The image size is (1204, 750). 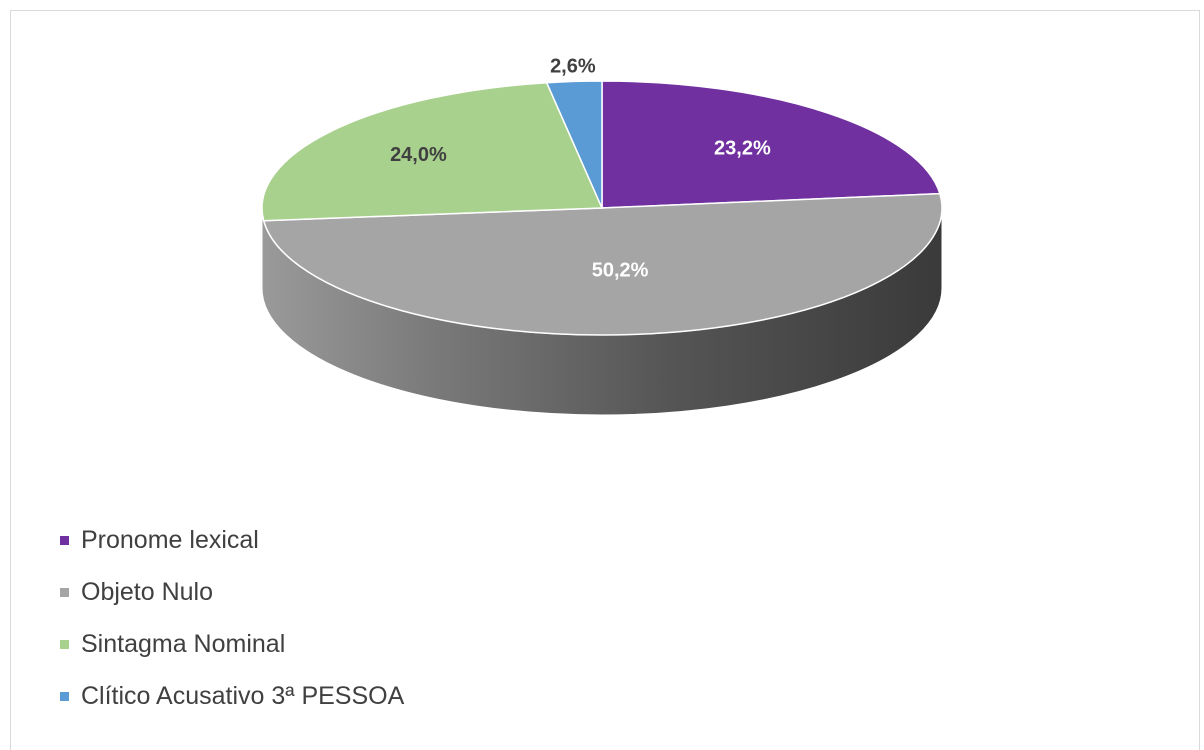 I want to click on legend-label-sintagma-nominal: Sintagma Nominal, so click(x=183, y=643).